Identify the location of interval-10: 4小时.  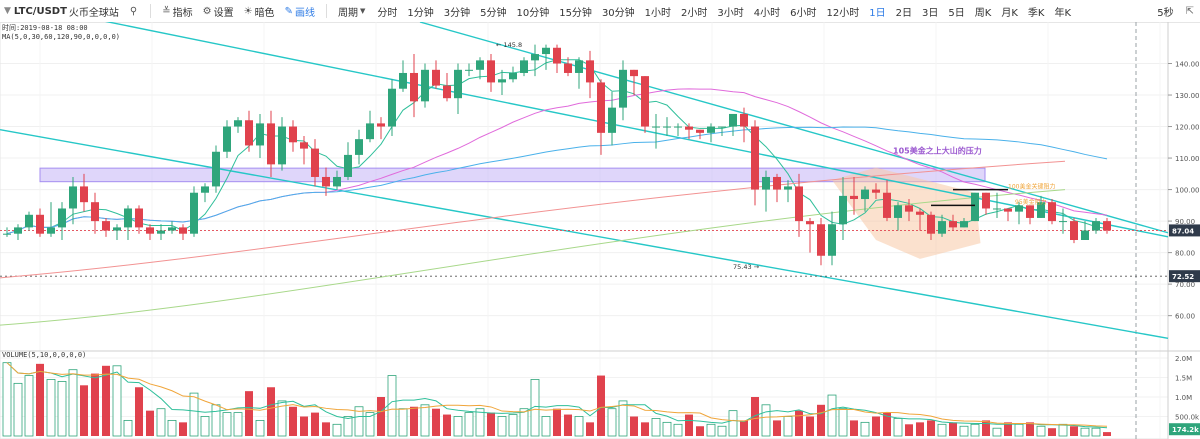
(767, 13).